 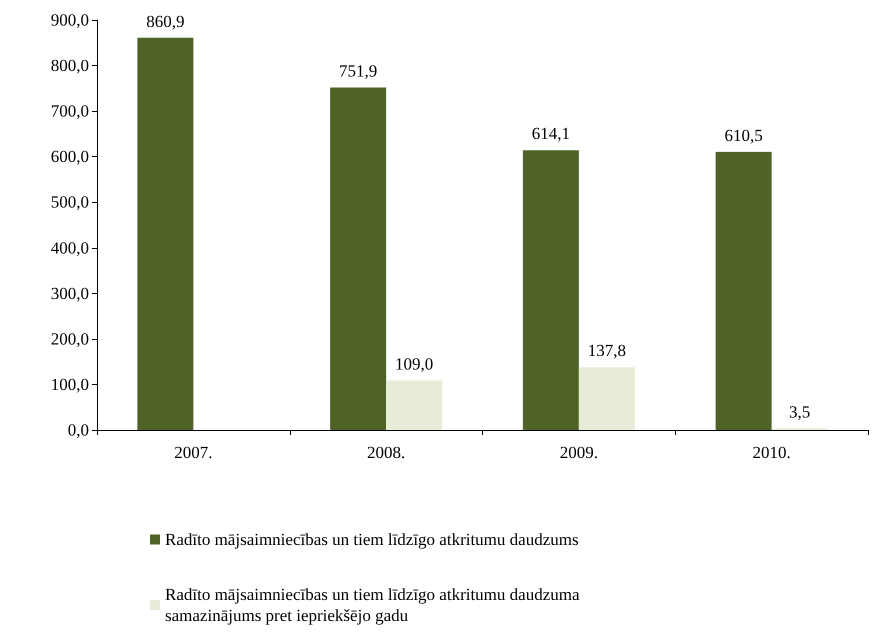 What do you see at coordinates (579, 452) in the screenshot?
I see `x-tick-label: 2009.` at bounding box center [579, 452].